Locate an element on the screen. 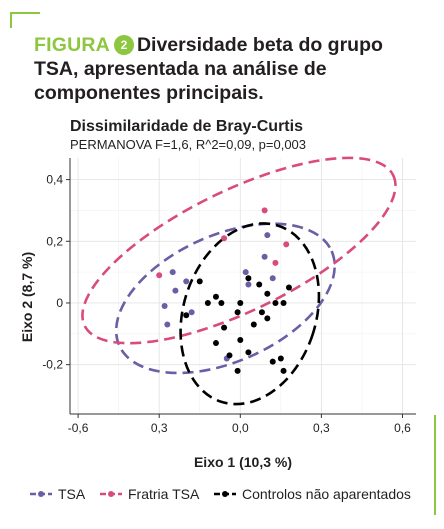 This screenshot has height=529, width=444. chart-title: Dissimilaridade de Bray-Curtis is located at coordinates (186, 126).